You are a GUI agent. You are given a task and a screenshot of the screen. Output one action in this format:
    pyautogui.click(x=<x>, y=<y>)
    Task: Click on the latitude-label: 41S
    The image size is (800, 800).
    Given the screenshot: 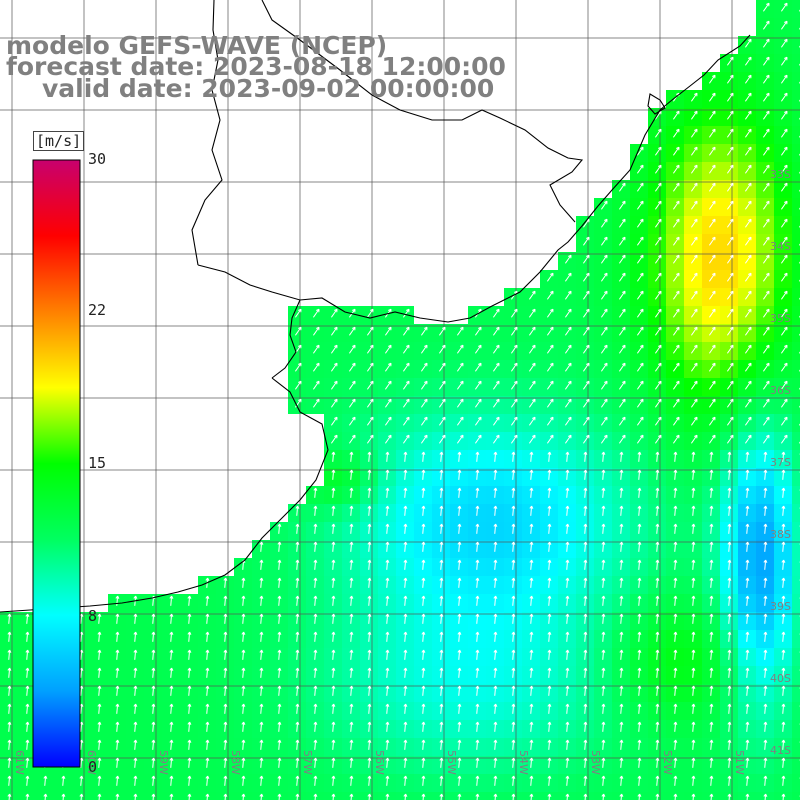 What is the action you would take?
    pyautogui.click(x=780, y=750)
    